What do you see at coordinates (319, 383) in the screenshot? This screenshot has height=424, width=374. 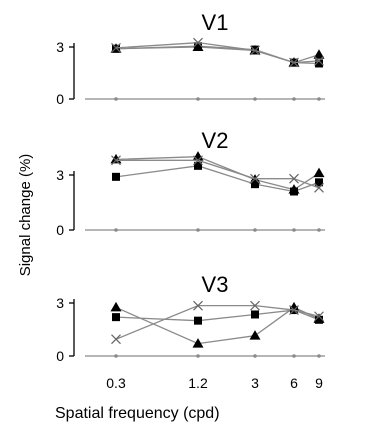 I see `x-tick-label-9: 9` at bounding box center [319, 383].